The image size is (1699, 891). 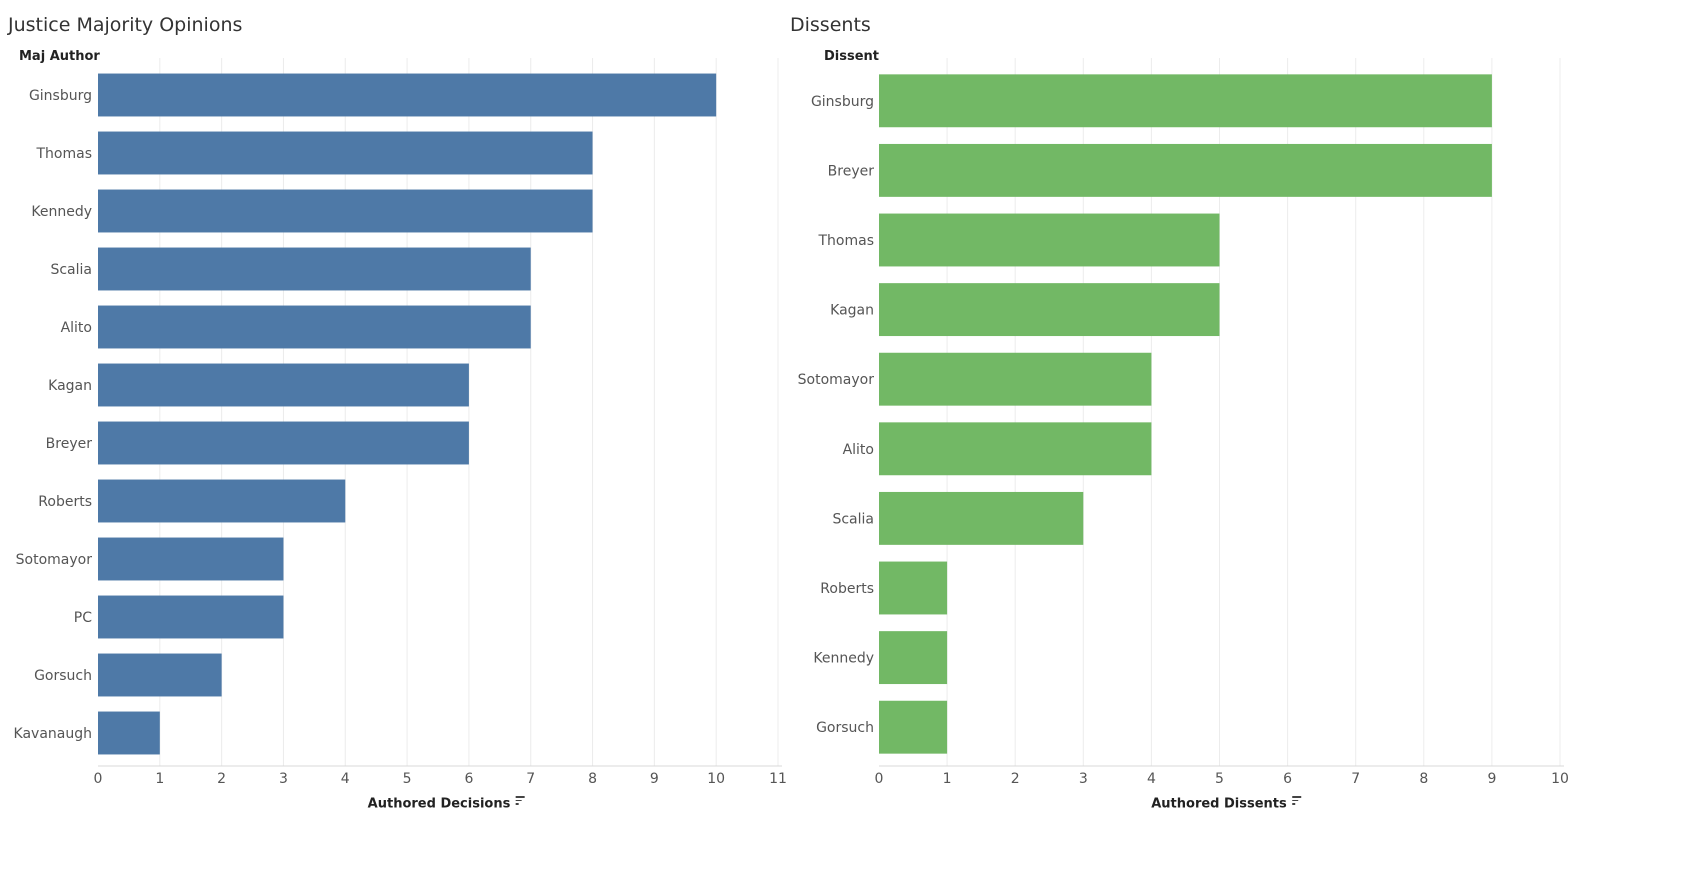 I want to click on dissents-chart-title: Dissents, so click(x=830, y=25).